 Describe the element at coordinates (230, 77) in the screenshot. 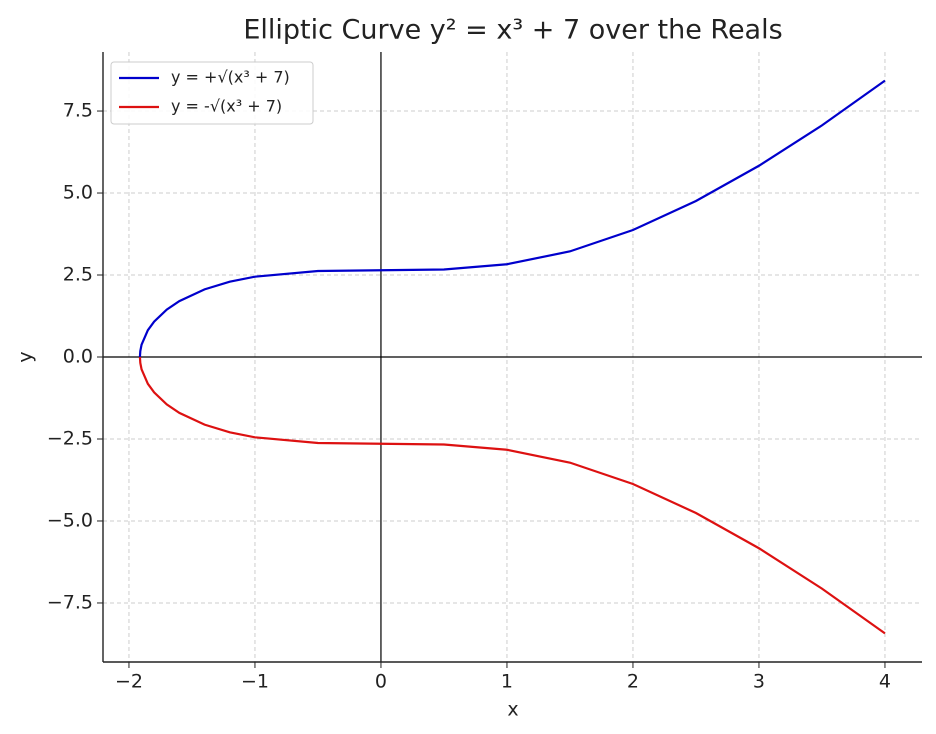

I see `legend-label: y = +√(x³ + 7)` at that location.